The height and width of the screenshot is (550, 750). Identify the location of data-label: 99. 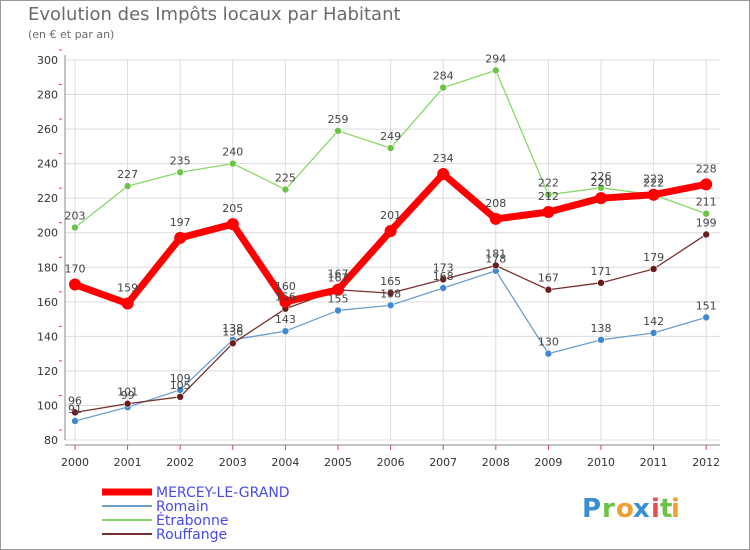
(128, 395).